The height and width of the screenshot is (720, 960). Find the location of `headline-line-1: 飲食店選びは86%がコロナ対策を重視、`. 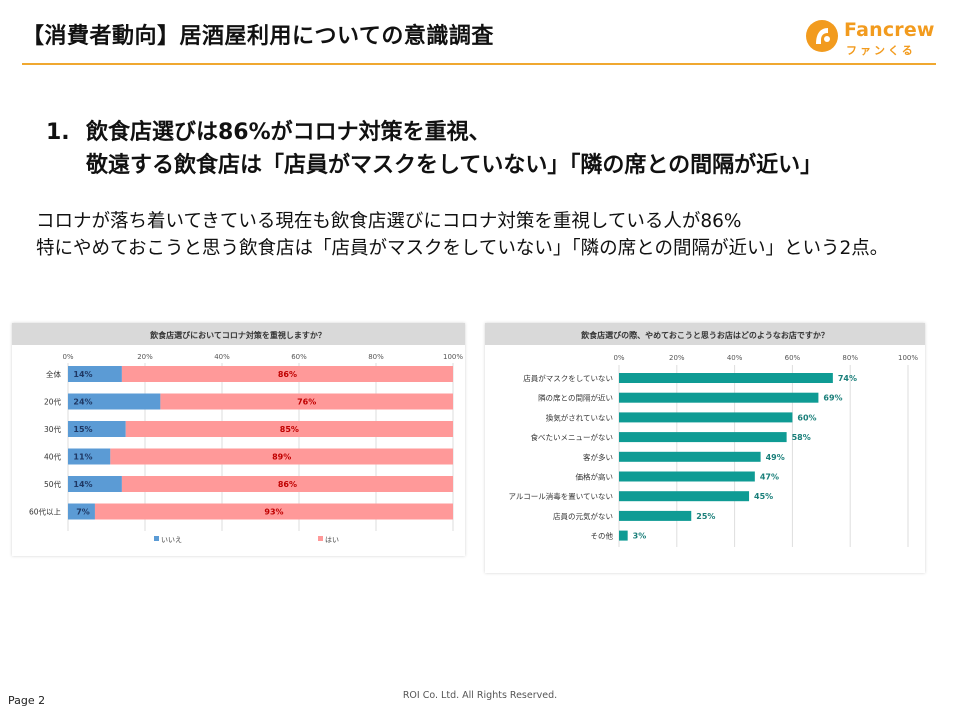

headline-line-1: 飲食店選びは86%がコロナ対策を重視、 is located at coordinates (288, 132).